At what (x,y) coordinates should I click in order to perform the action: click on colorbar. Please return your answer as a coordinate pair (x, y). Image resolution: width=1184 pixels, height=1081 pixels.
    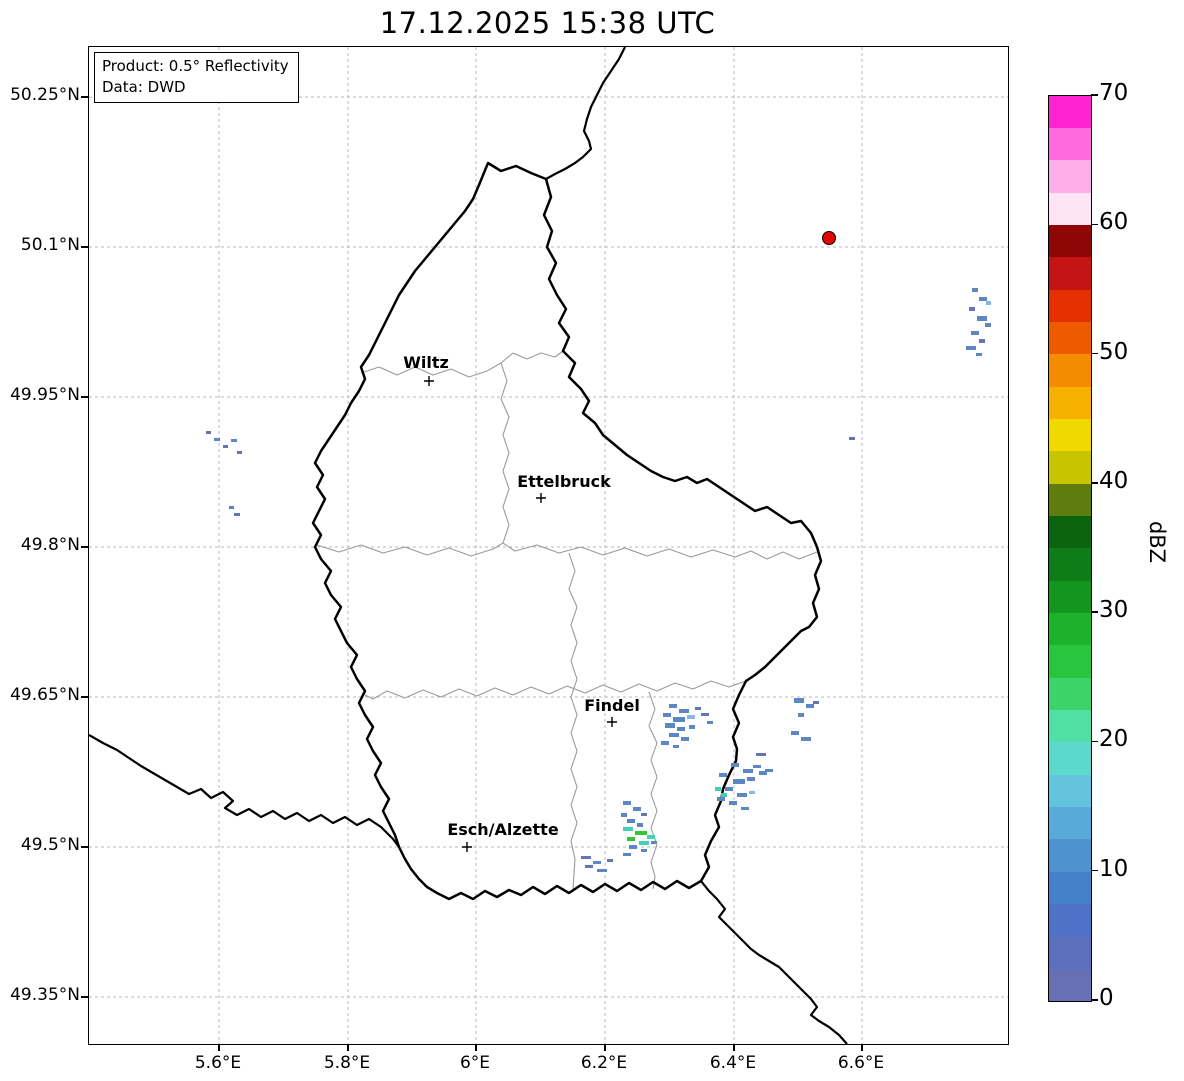
    Looking at the image, I should click on (1070, 548).